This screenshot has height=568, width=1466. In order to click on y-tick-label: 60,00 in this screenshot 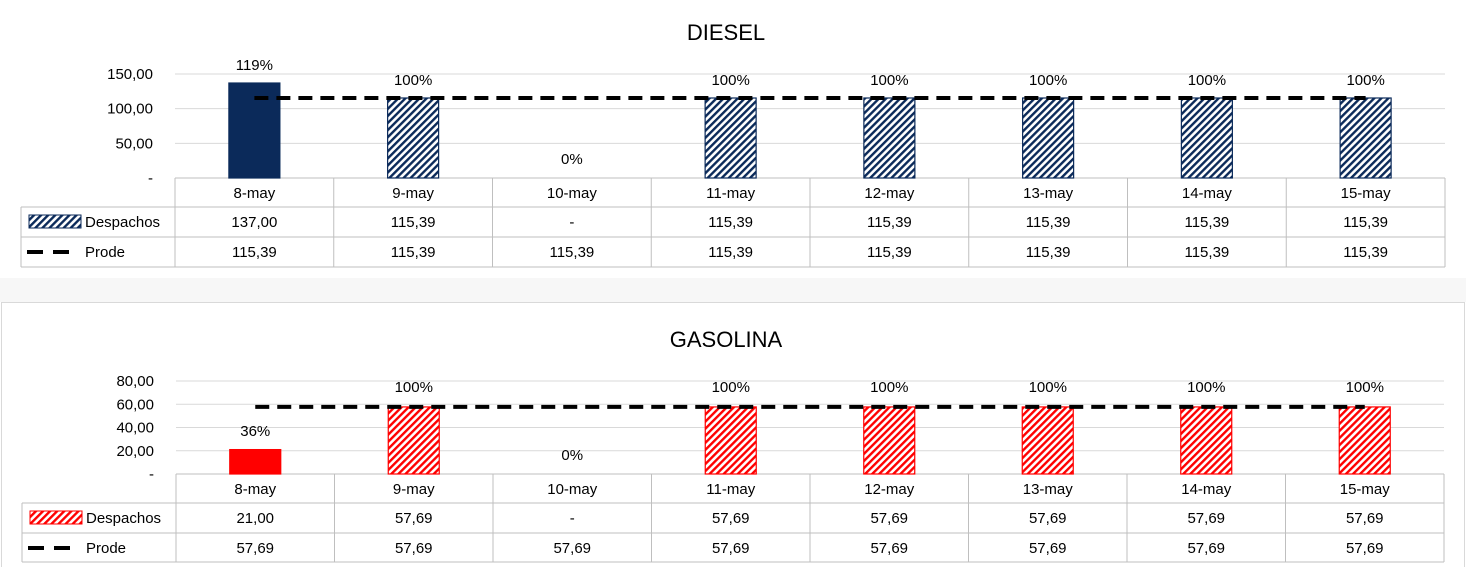, I will do `click(135, 404)`.